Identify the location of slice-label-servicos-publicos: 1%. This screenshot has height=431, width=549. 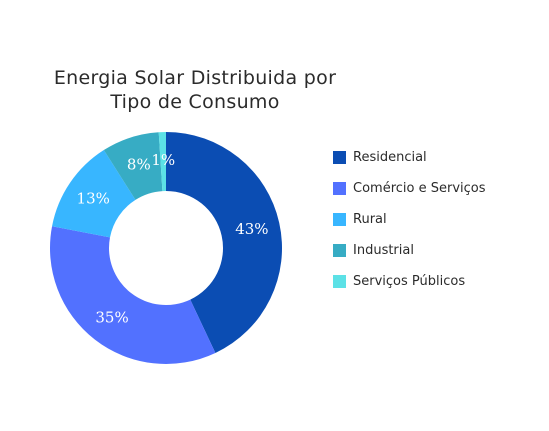
(163, 160).